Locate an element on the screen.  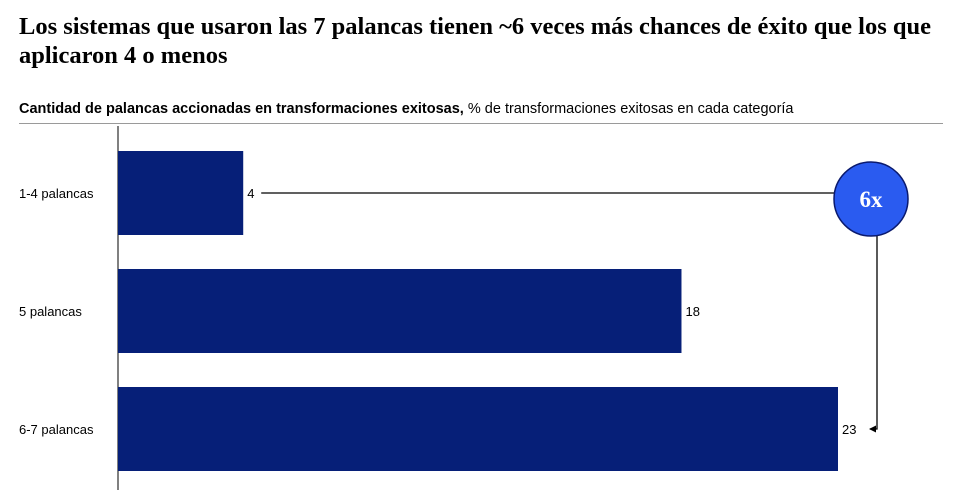
header-divider is located at coordinates (481, 123).